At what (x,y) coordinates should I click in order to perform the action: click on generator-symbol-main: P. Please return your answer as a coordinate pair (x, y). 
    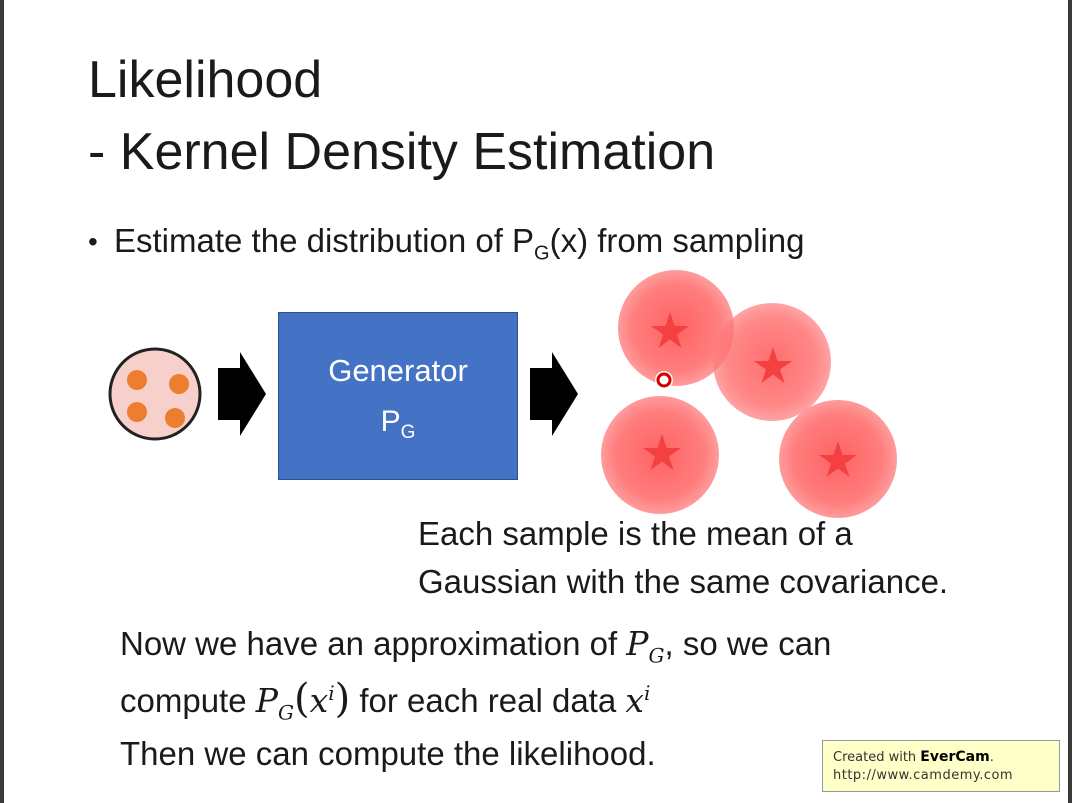
    Looking at the image, I should click on (390, 421).